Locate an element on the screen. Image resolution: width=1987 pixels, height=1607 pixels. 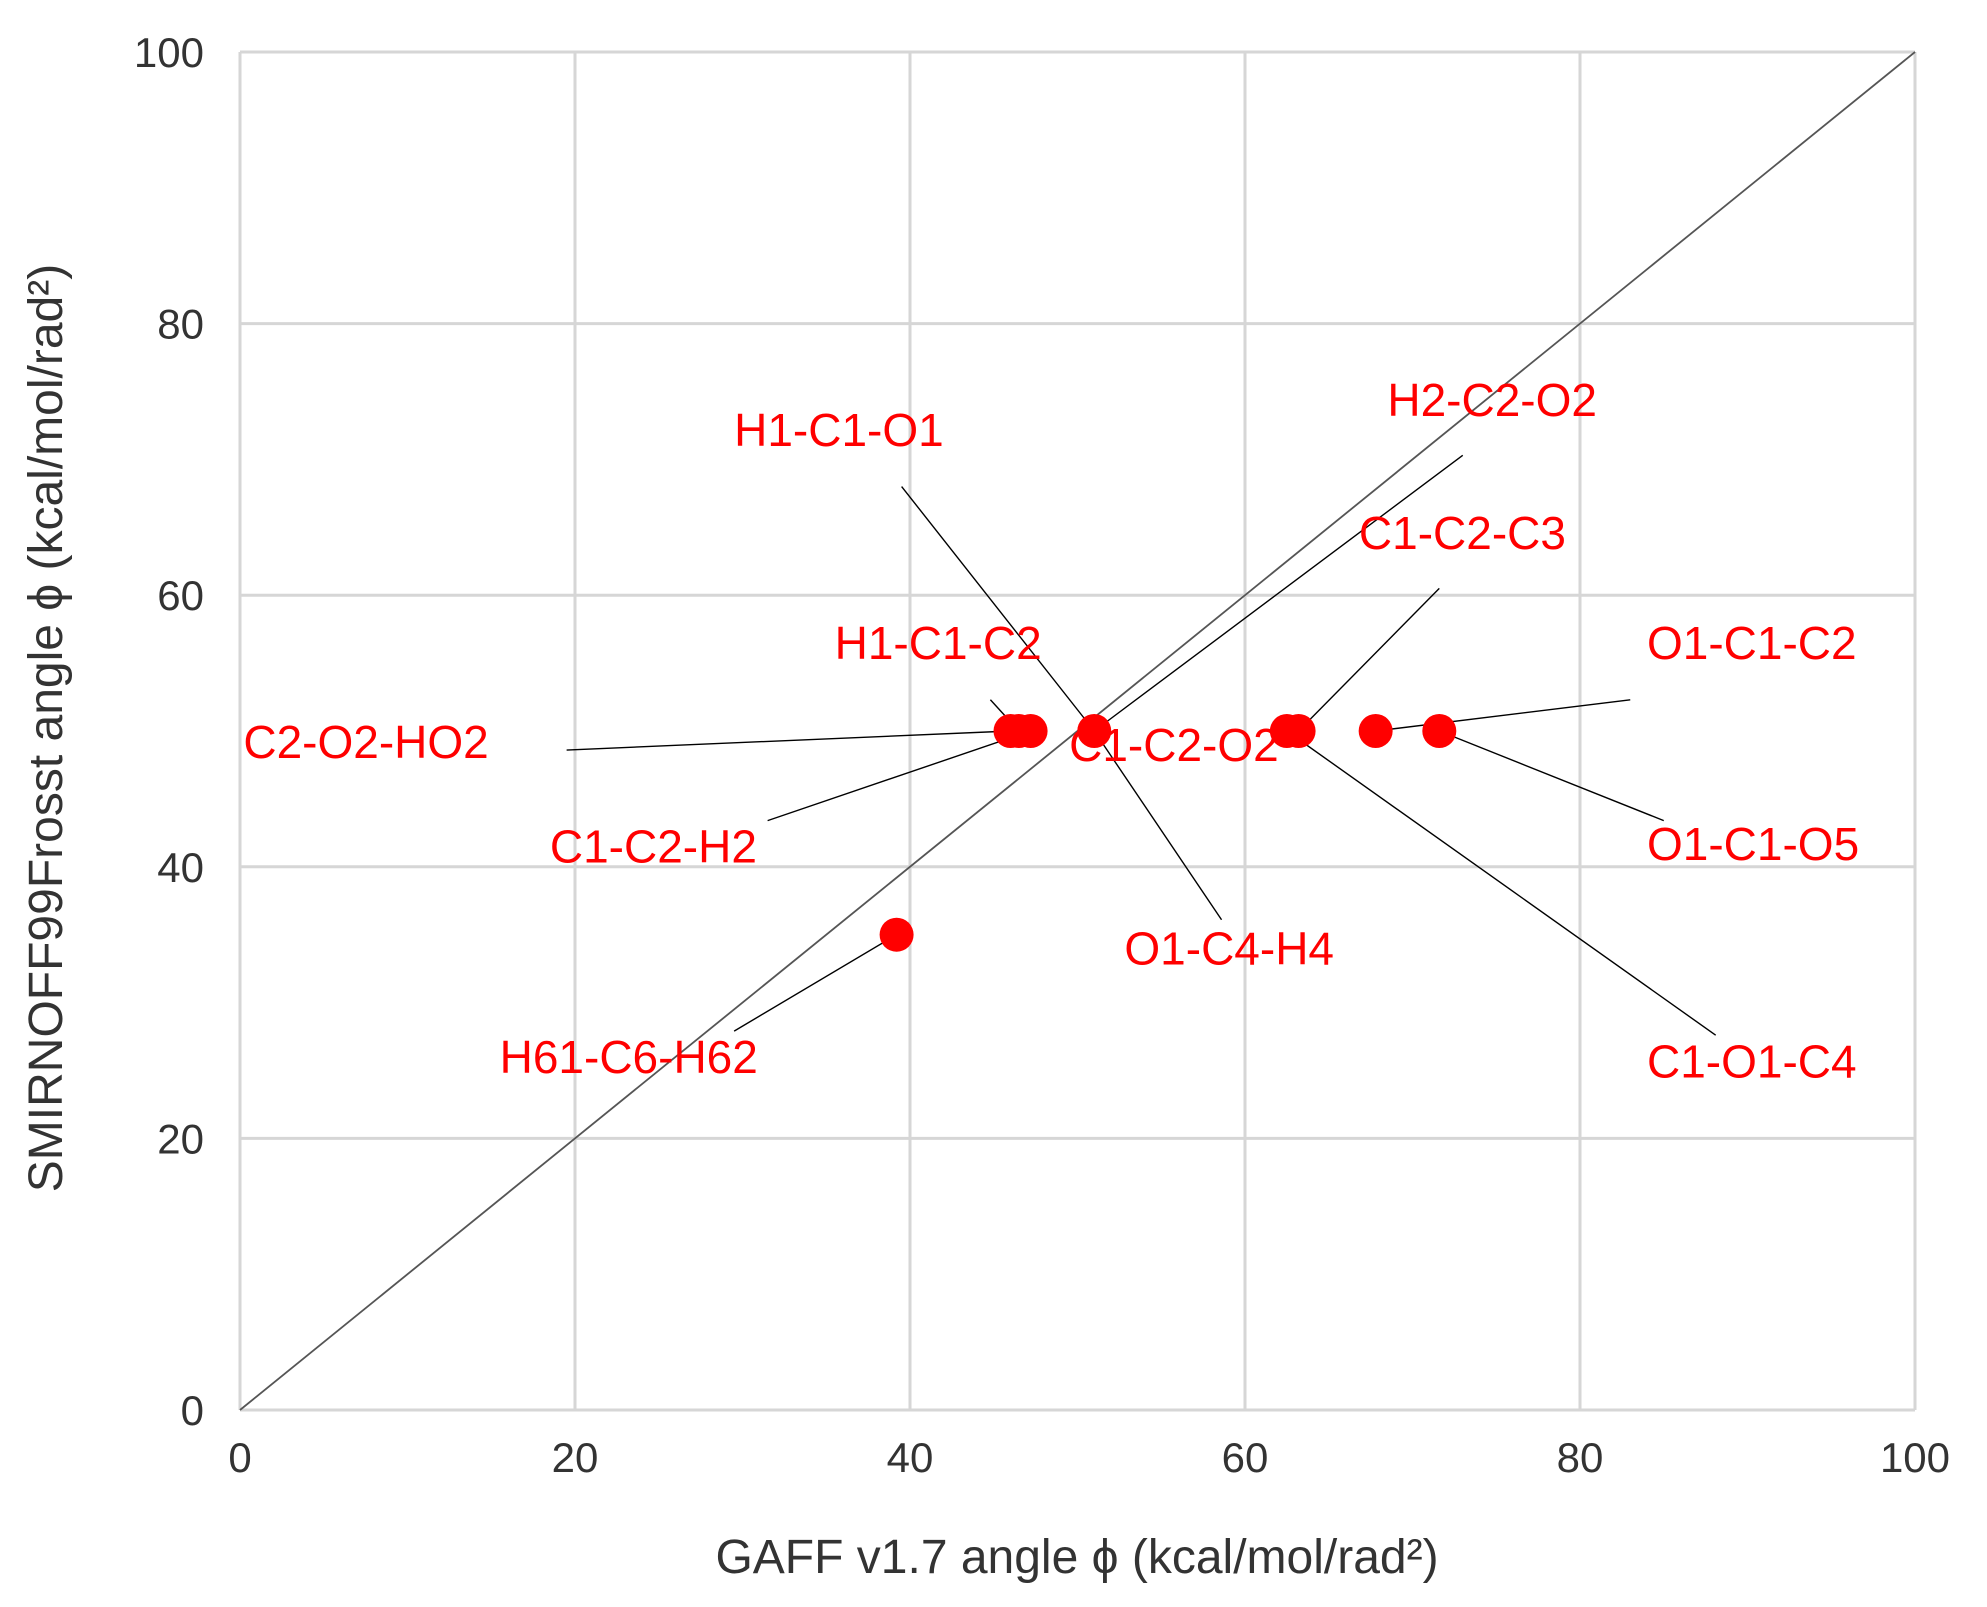
x-tick-label: 100 is located at coordinates (1915, 1457).